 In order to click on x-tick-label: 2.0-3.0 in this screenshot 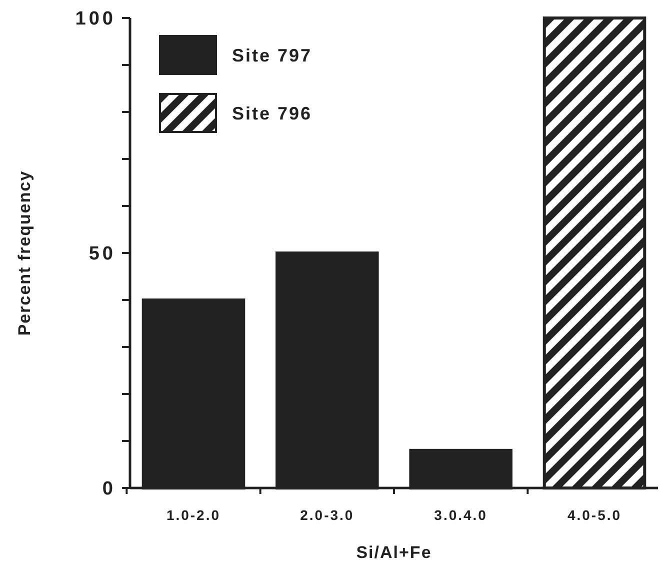, I will do `click(327, 515)`.